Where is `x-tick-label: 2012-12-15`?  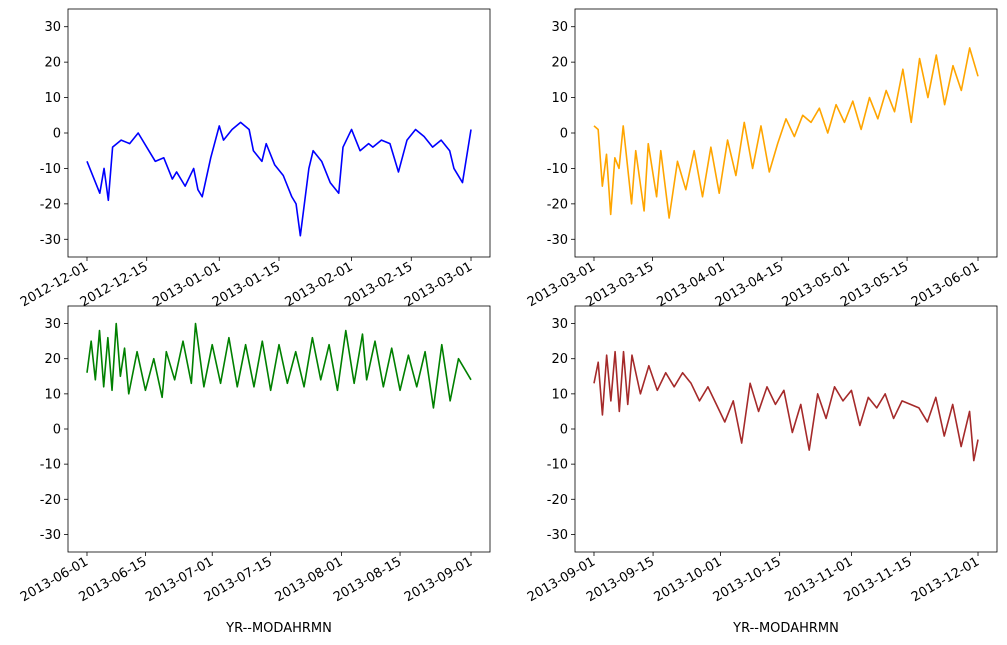
x-tick-label: 2012-12-15 is located at coordinates (114, 284).